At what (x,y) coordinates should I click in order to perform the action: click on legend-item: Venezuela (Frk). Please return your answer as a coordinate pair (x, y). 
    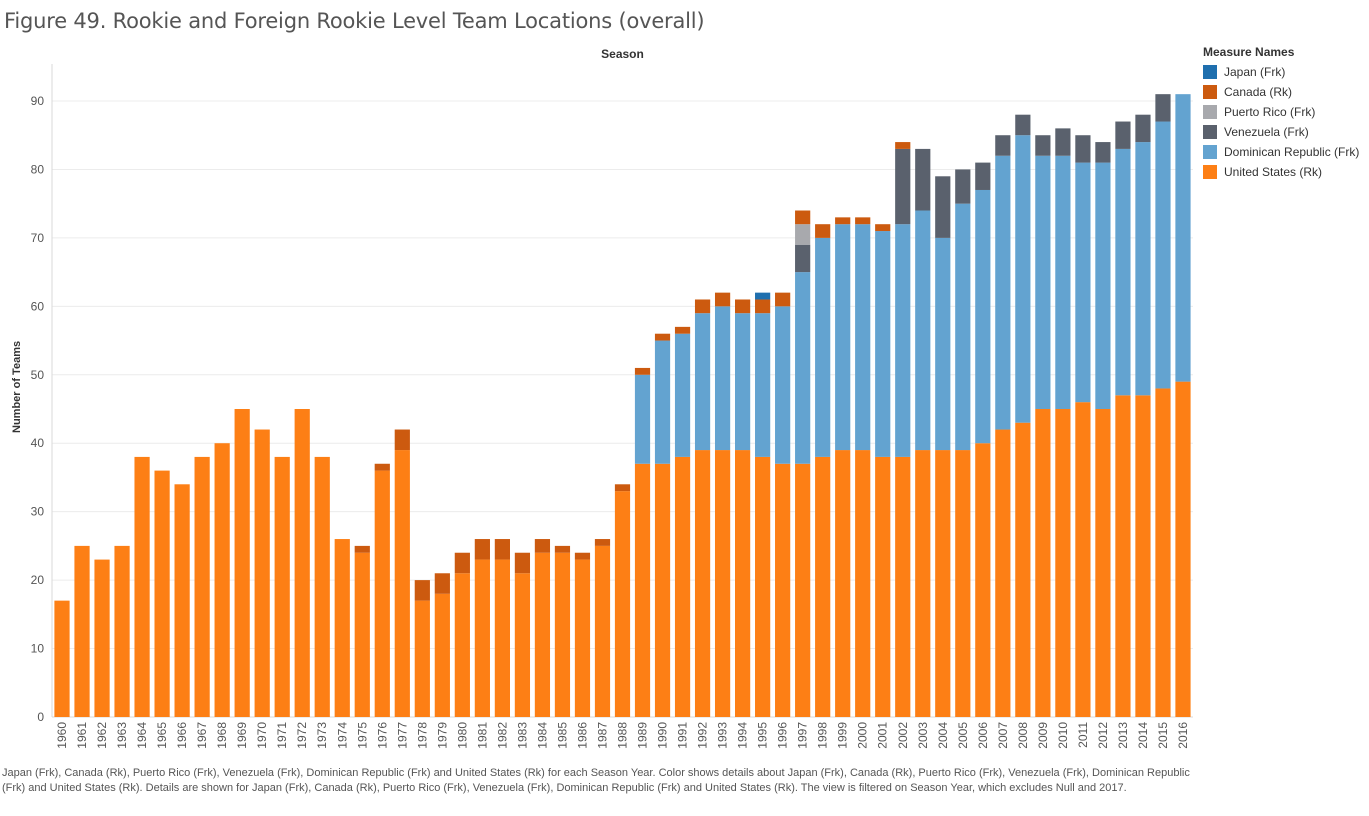
    Looking at the image, I should click on (1281, 132).